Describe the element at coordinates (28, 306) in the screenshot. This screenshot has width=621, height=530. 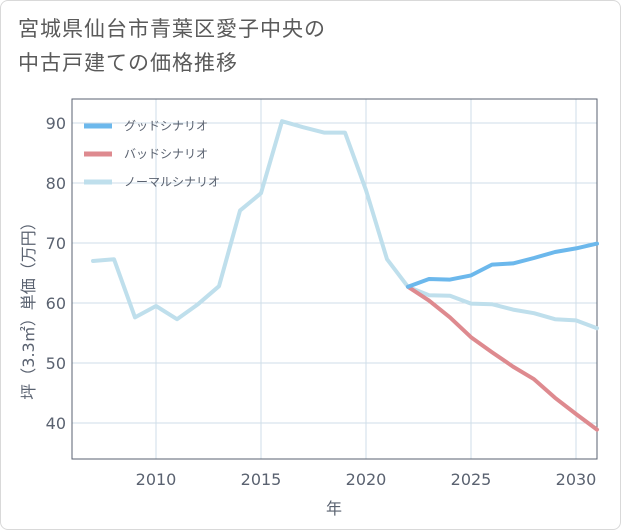
I see `y-axis-title: 坪（3.3㎡）単価（万円）` at that location.